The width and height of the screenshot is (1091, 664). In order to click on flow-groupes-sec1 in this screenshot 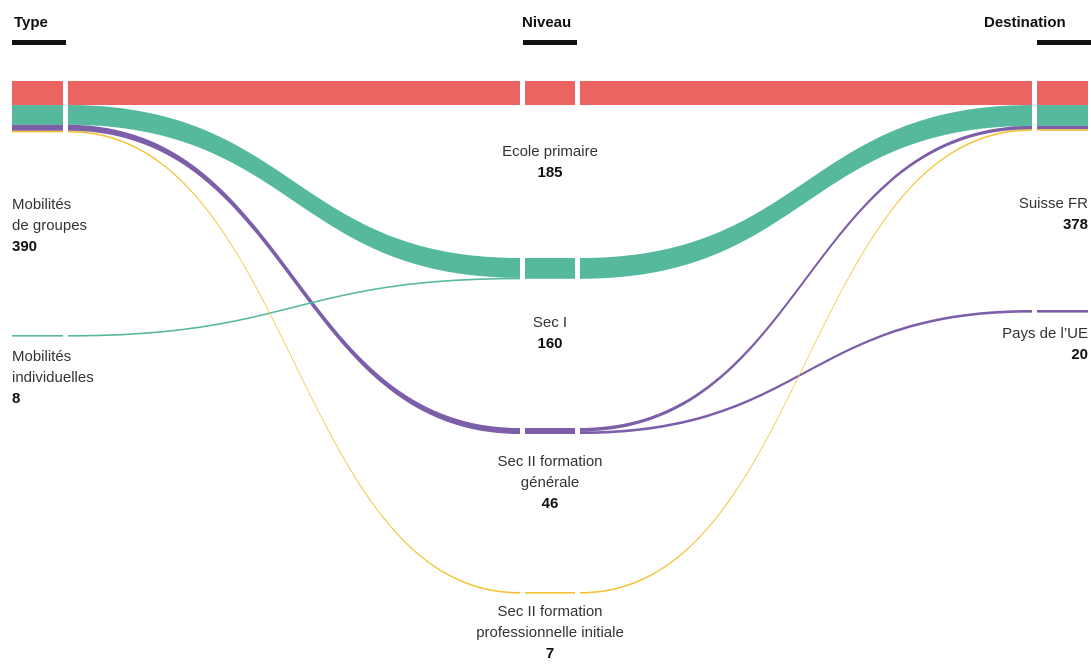, I will do `click(294, 191)`.